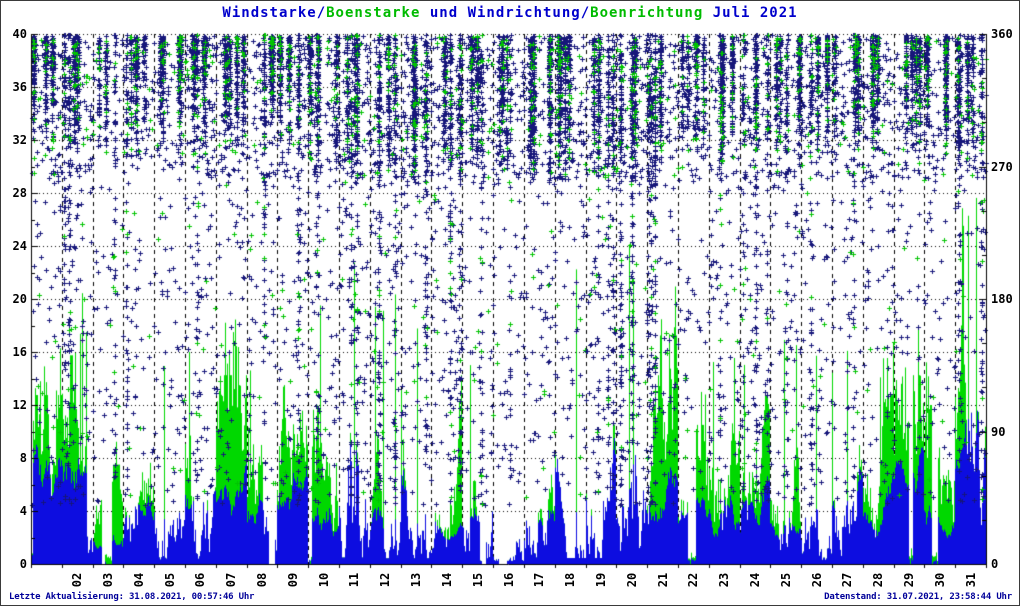  Describe the element at coordinates (23, 564) in the screenshot. I see `left-axis-tick-label: 0` at that location.